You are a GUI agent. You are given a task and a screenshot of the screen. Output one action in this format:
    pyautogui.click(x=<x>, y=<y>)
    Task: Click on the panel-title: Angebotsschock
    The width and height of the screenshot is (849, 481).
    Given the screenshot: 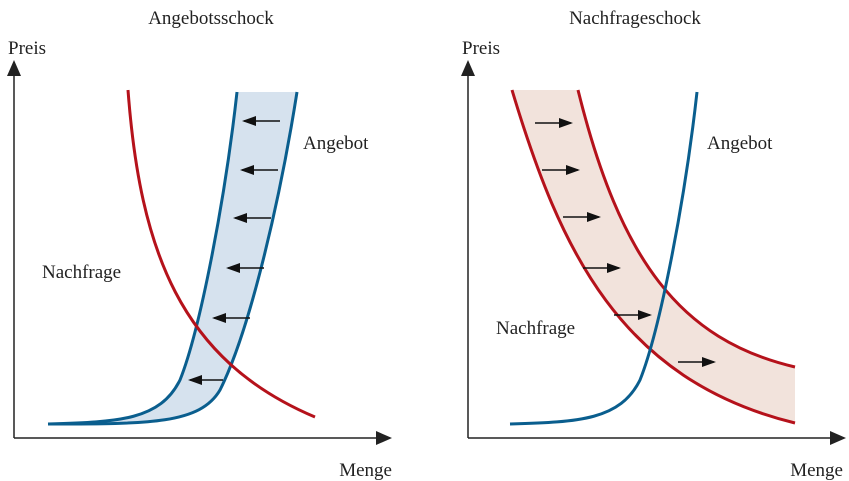 What is the action you would take?
    pyautogui.click(x=211, y=18)
    